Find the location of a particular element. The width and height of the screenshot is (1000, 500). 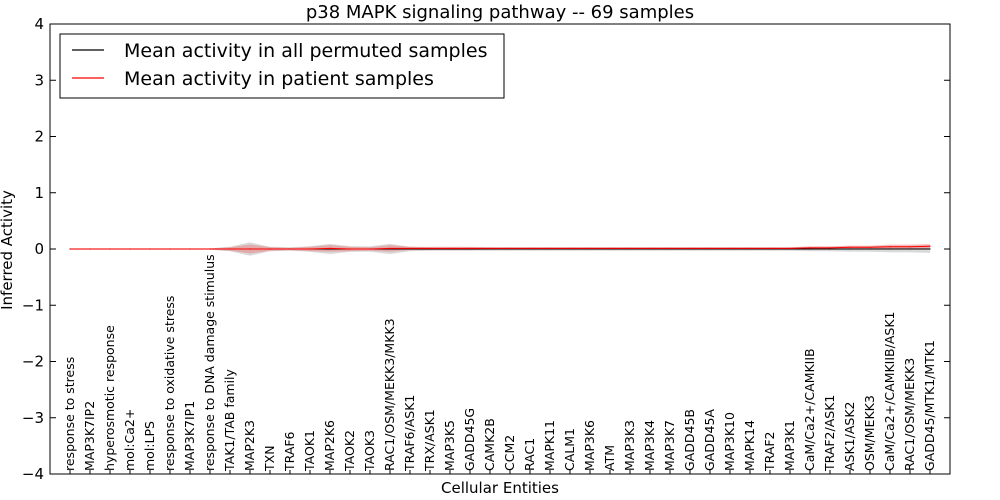

x-tick-label: MAPK14 is located at coordinates (749, 445).